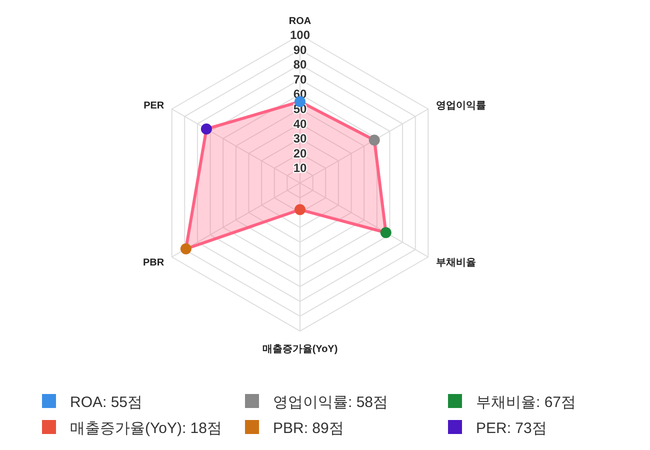 The height and width of the screenshot is (450, 650). Describe the element at coordinates (300, 139) in the screenshot. I see `y-tick-label: 30` at that location.